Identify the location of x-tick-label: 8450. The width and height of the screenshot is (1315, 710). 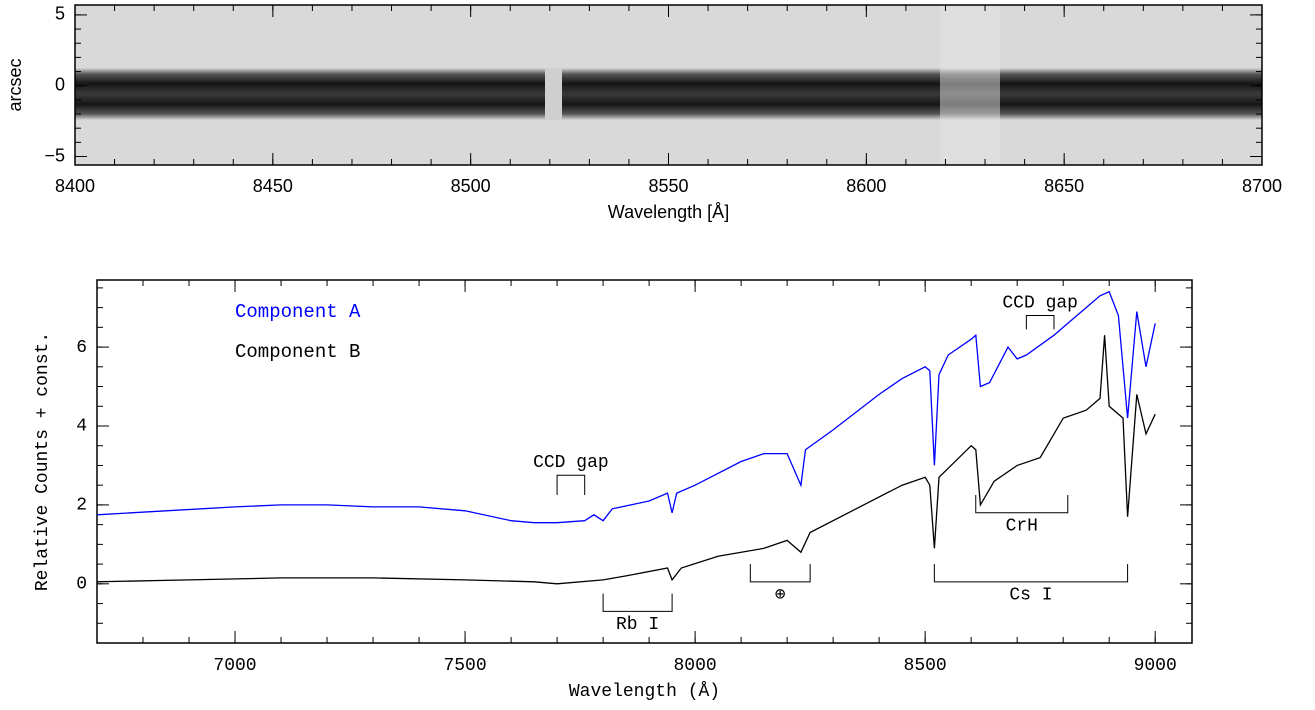
(273, 186).